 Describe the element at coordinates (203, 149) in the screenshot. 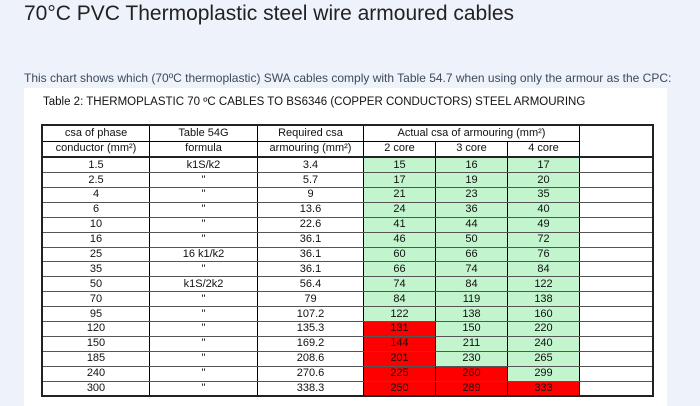

I see `header-formula-2: formula` at that location.